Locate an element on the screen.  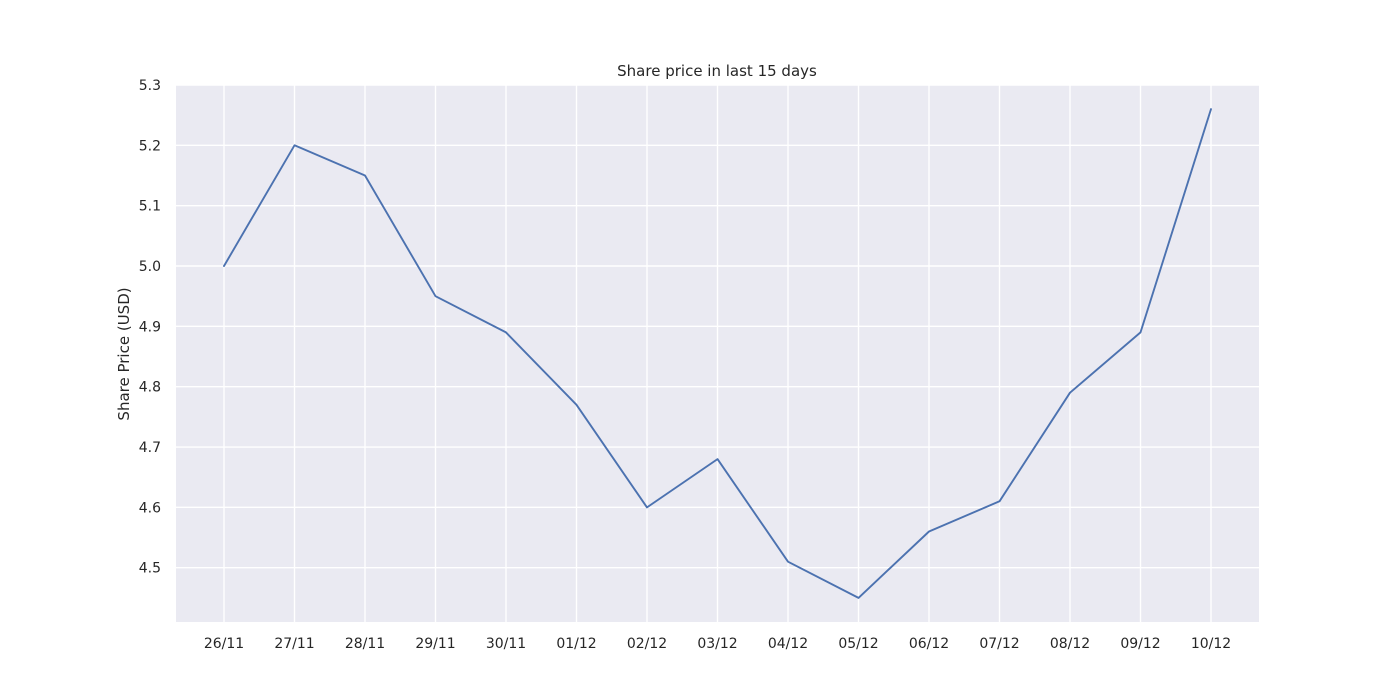
y-tick-label: 4.6 is located at coordinates (150, 508).